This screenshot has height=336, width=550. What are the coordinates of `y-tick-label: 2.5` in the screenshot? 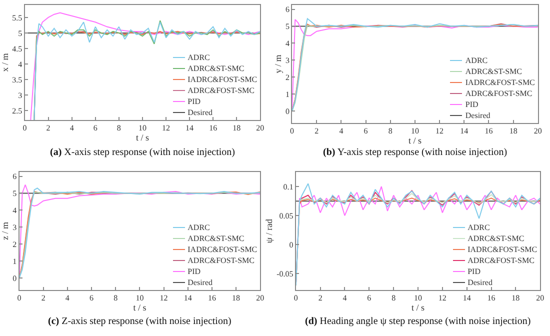 It's located at (17, 111).